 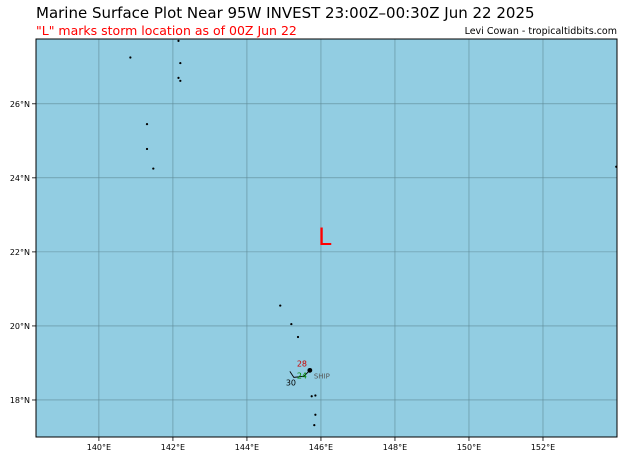 What do you see at coordinates (20, 326) in the screenshot?
I see `lat-tick-label: 20°N` at bounding box center [20, 326].